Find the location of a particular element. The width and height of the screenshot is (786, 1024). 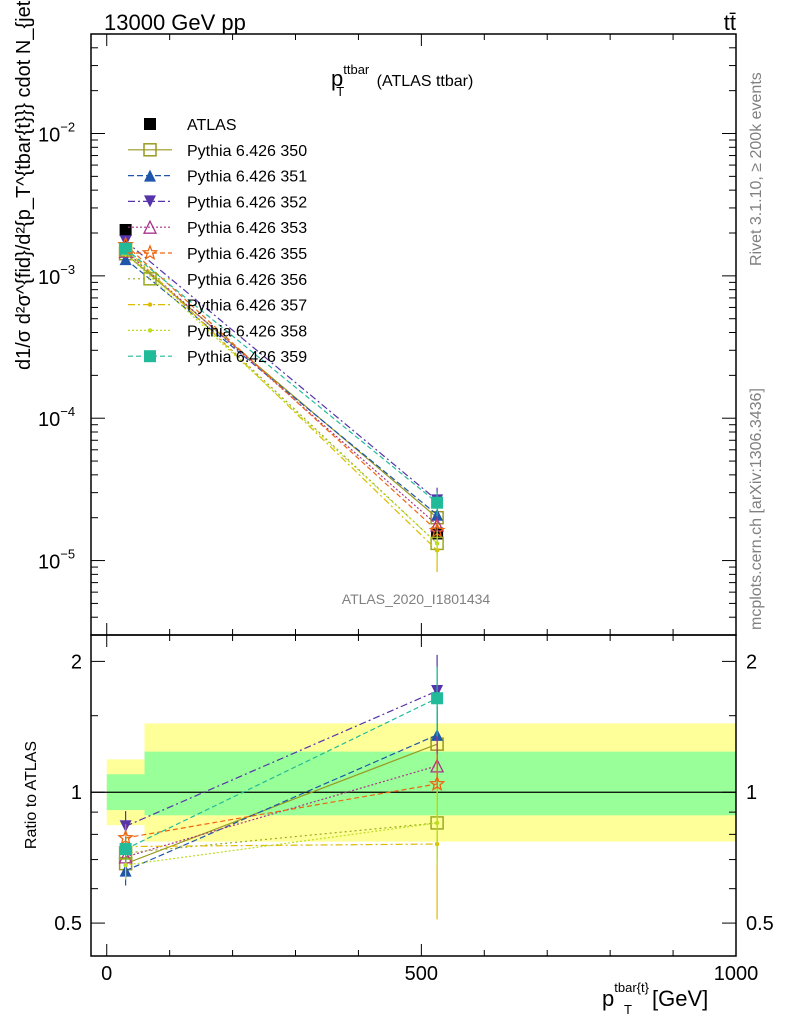

pythia-6-426-359-ratio-line is located at coordinates (281, 773).